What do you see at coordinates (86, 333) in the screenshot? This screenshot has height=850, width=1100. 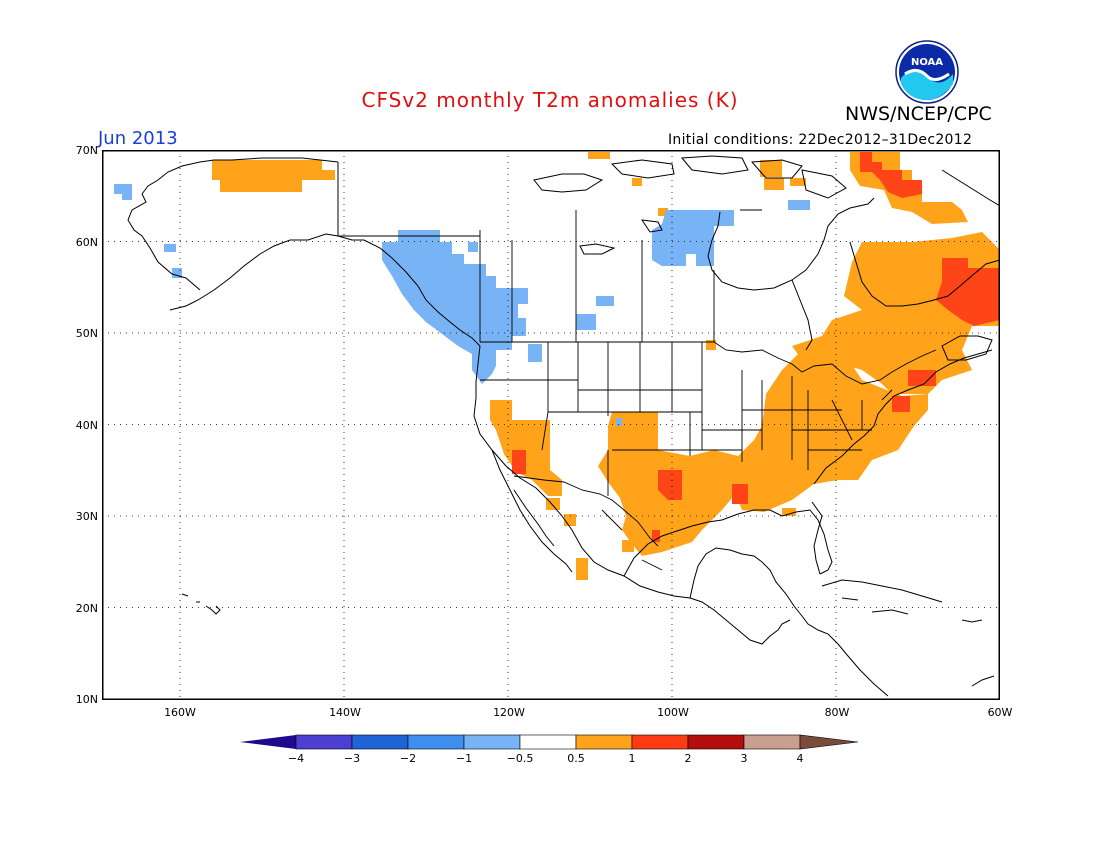 I see `lat-label-50n: 50N` at bounding box center [86, 333].